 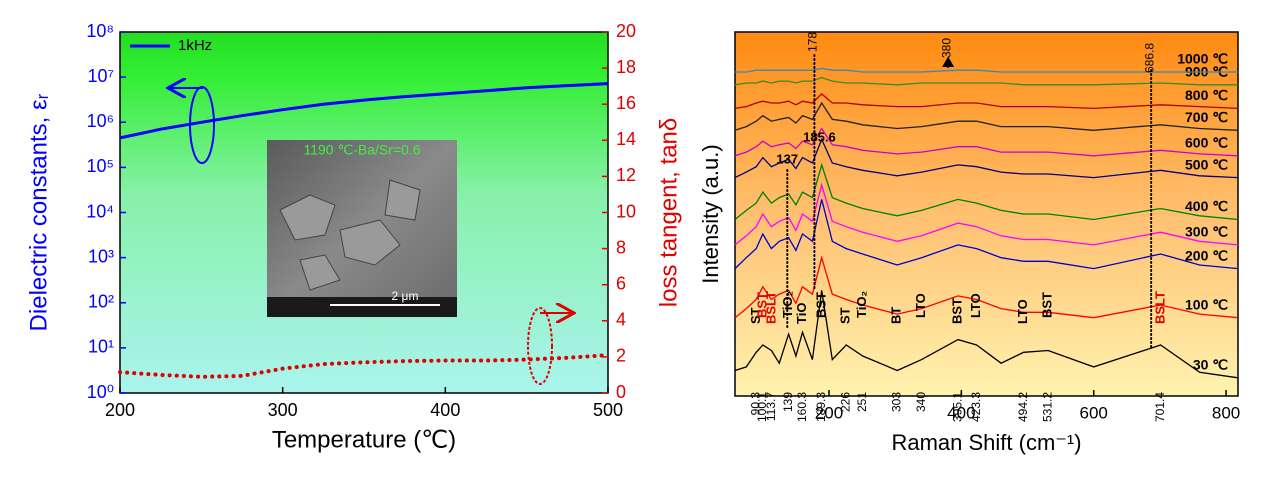 What do you see at coordinates (621, 392) in the screenshot?
I see `y2-tick-label: 0` at bounding box center [621, 392].